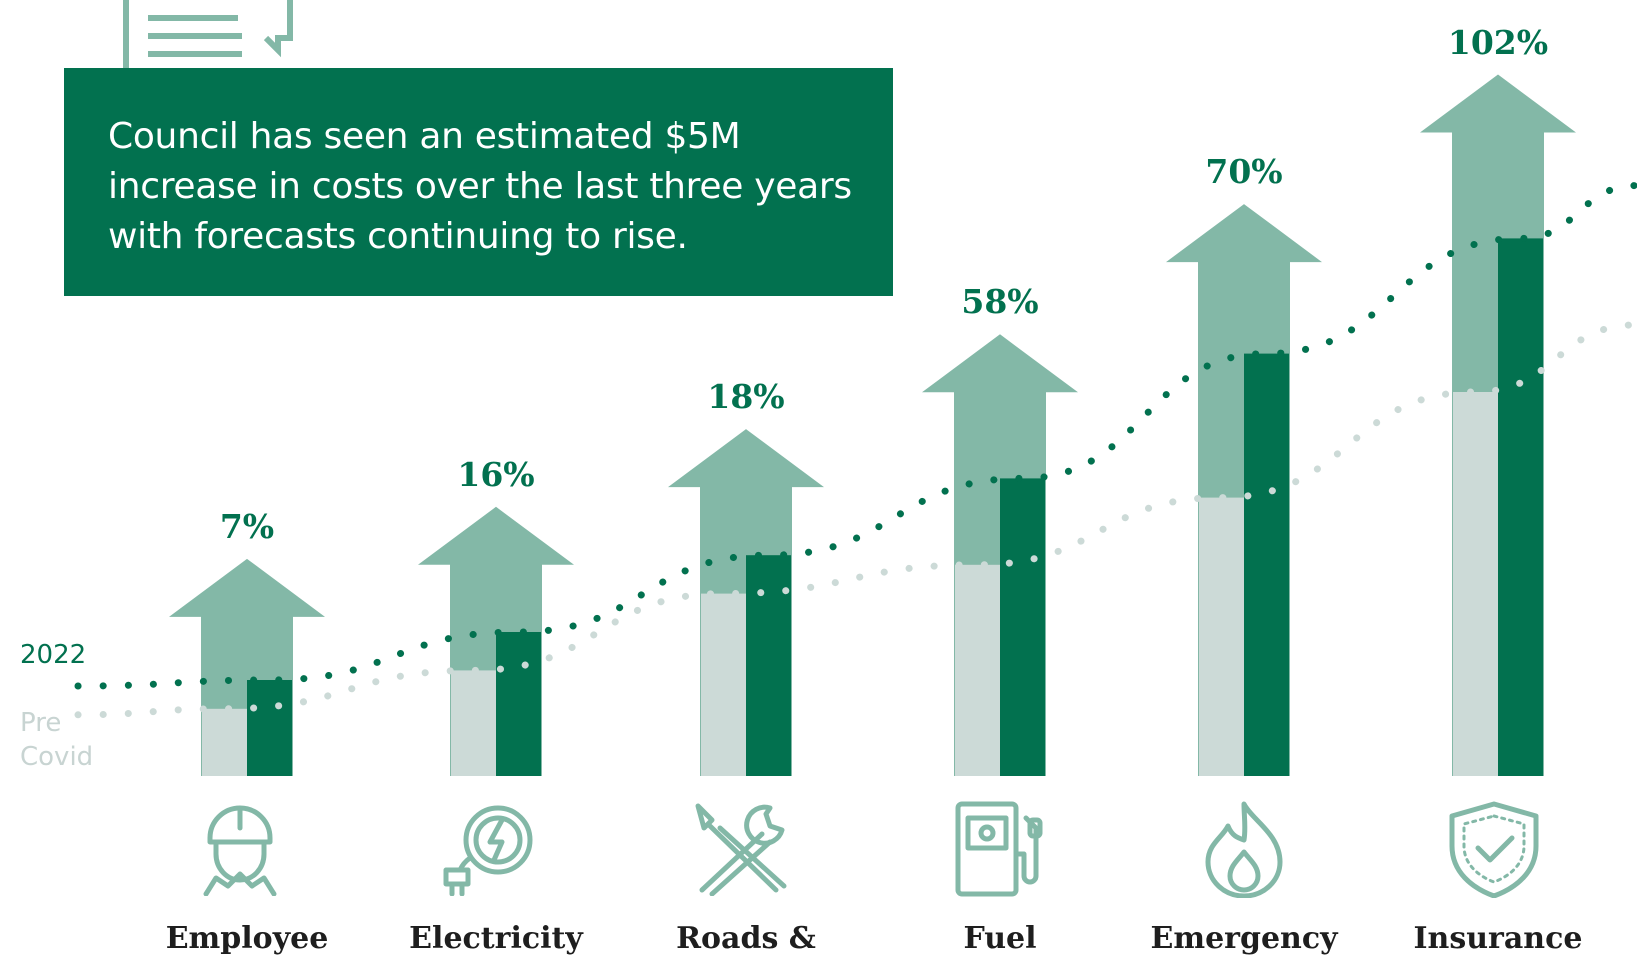 Image resolution: width=1637 pixels, height=967 pixels. I want to click on callout-box, so click(478, 182).